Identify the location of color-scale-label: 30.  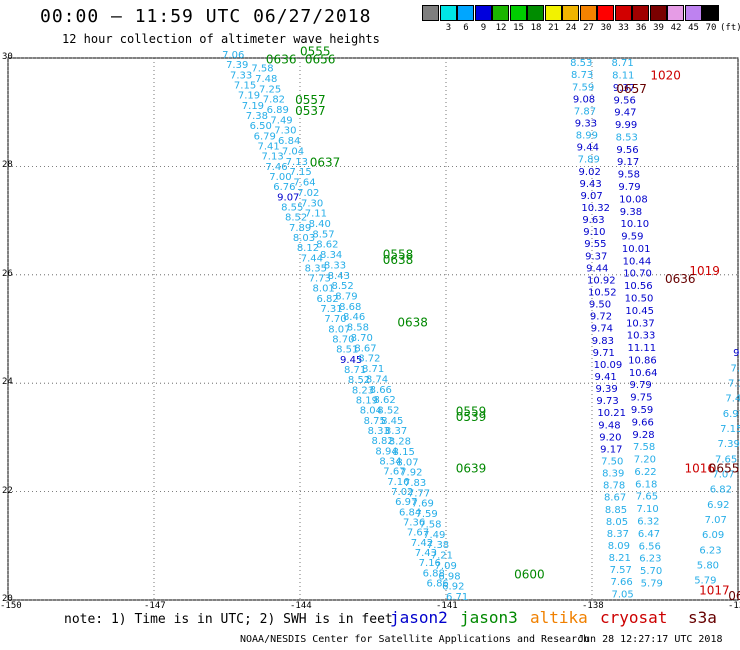
(606, 28).